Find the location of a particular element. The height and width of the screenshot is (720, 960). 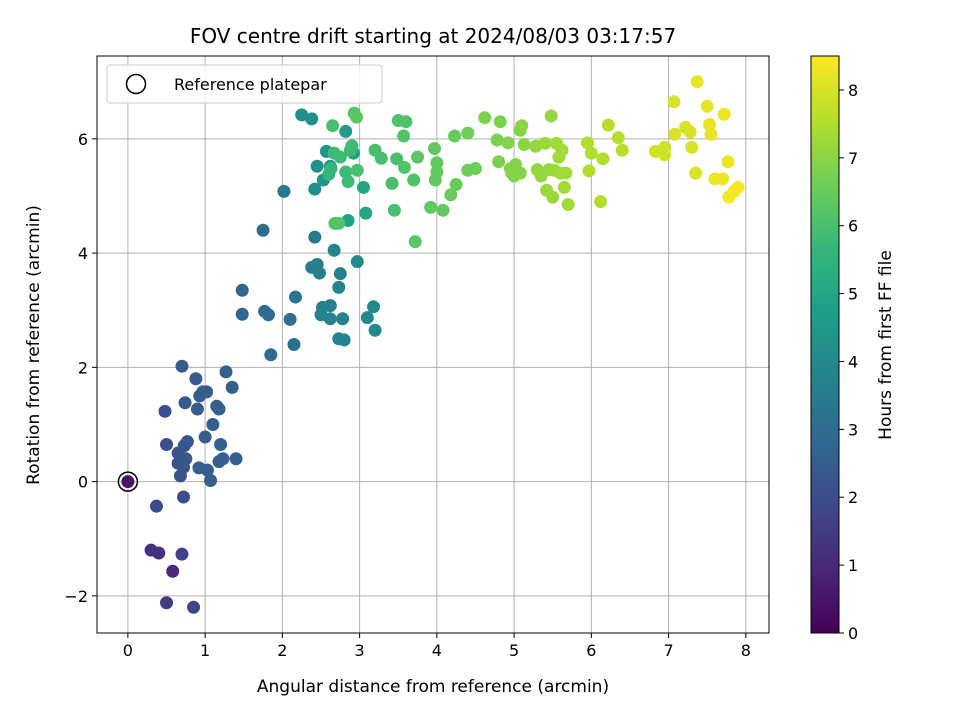

y-tick-label: −2 is located at coordinates (76, 596).